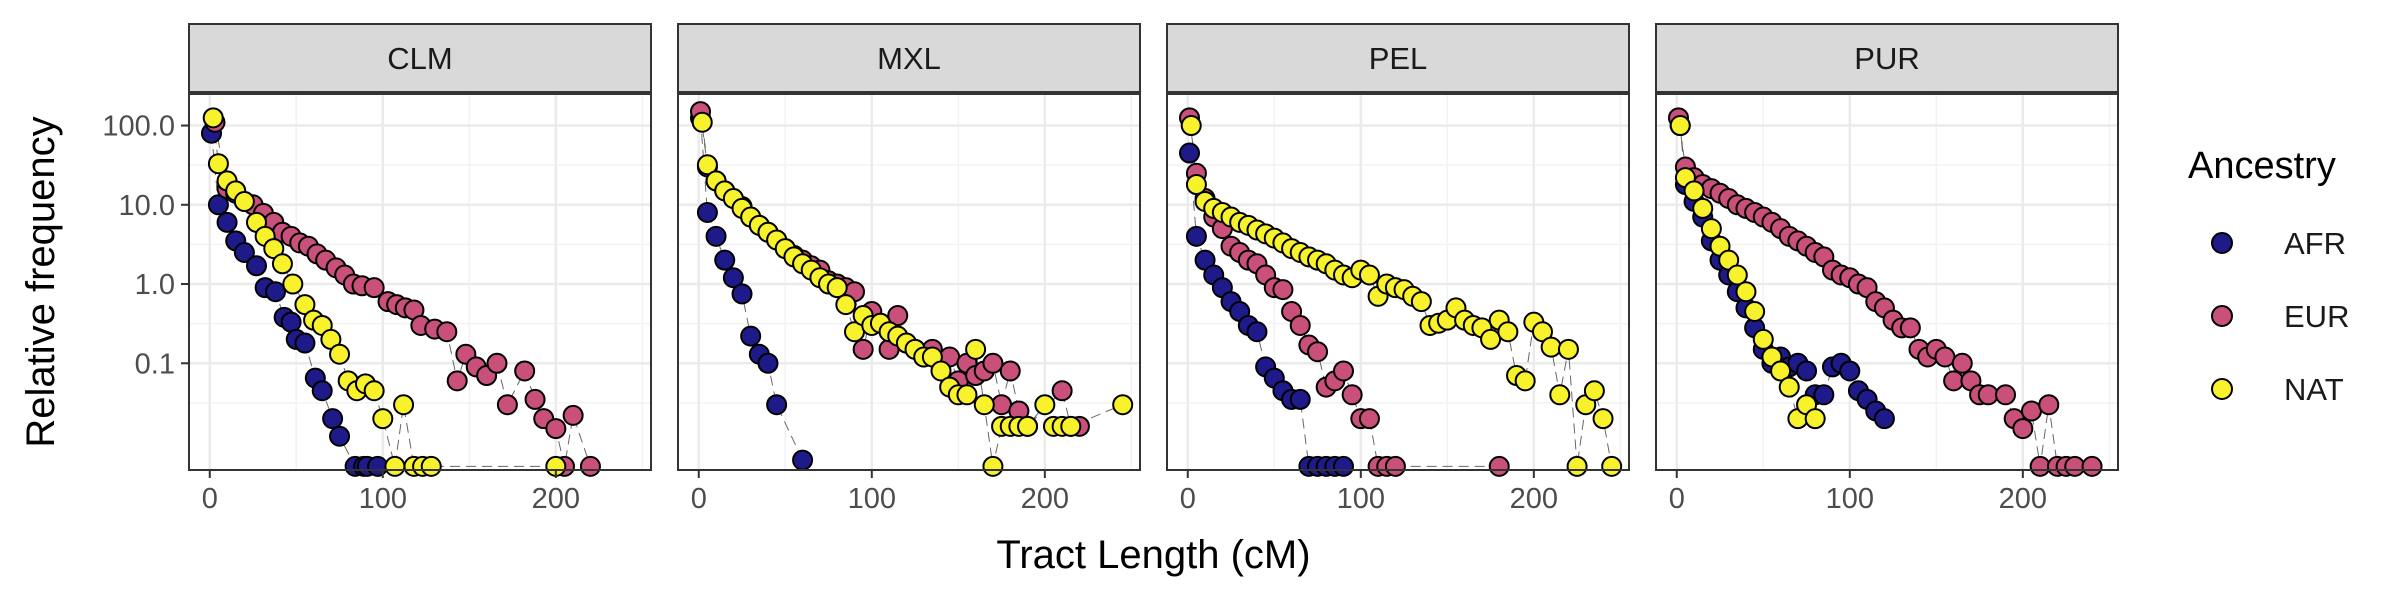 This screenshot has height=600, width=2400. I want to click on plot-background, so click(909, 282).